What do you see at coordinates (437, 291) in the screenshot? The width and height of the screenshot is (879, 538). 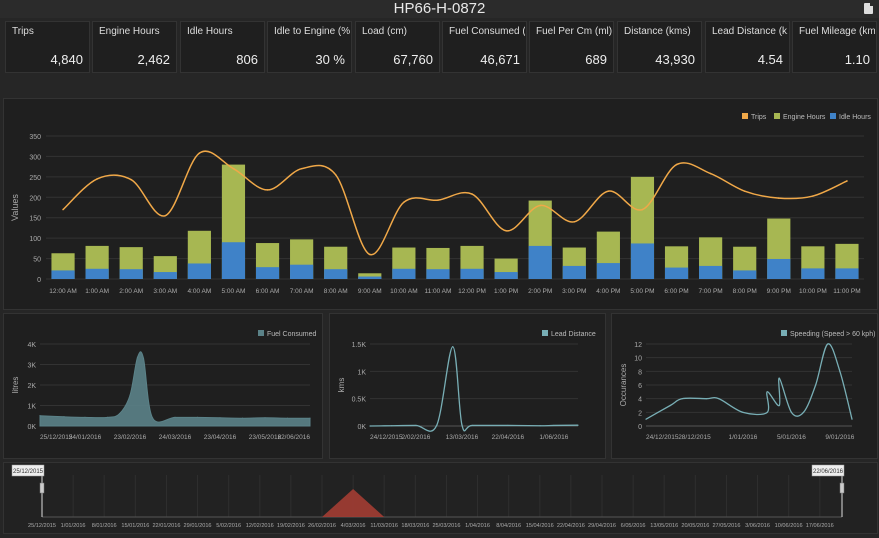 I see `x-tick-label: 11:00 AM` at bounding box center [437, 291].